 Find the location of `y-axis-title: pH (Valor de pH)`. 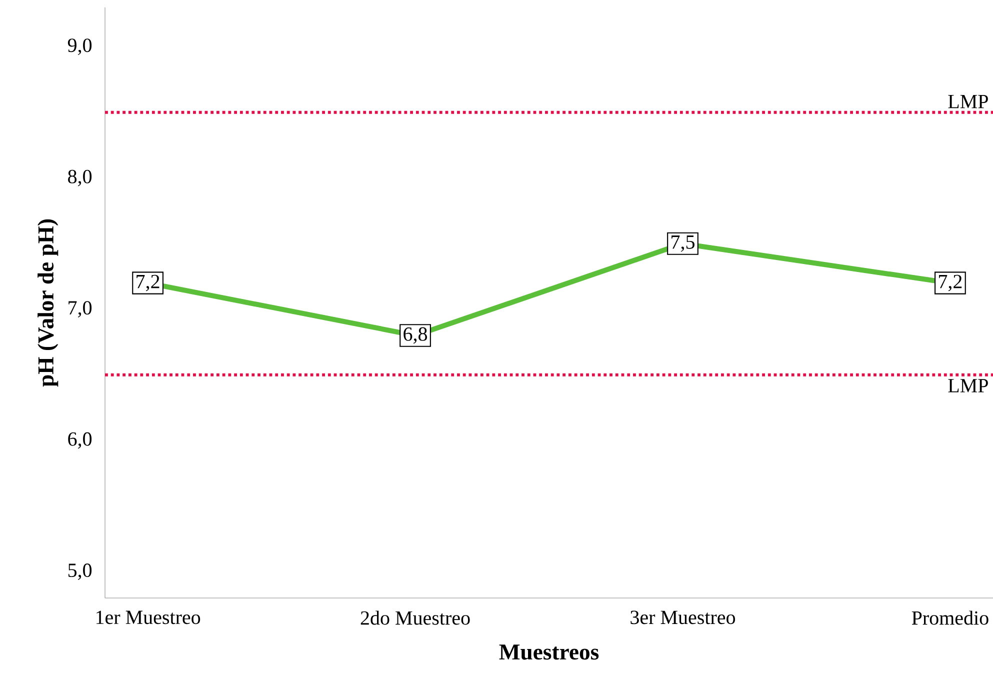

y-axis-title: pH (Valor de pH) is located at coordinates (48, 303).